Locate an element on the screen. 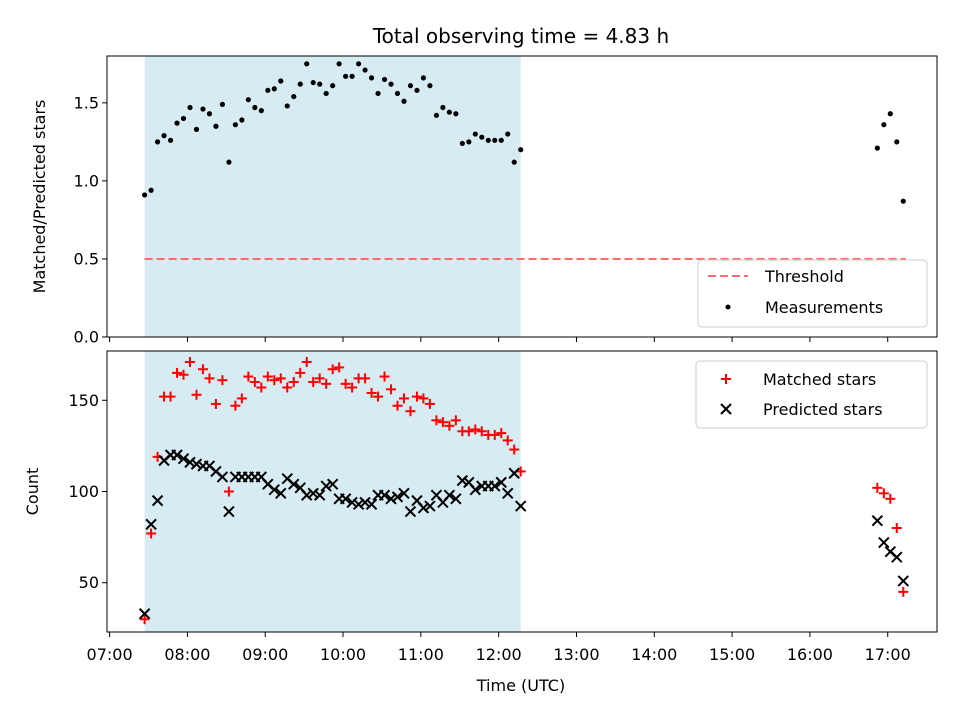 The image size is (960, 720). x-tick-label: 13:00 is located at coordinates (576, 654).